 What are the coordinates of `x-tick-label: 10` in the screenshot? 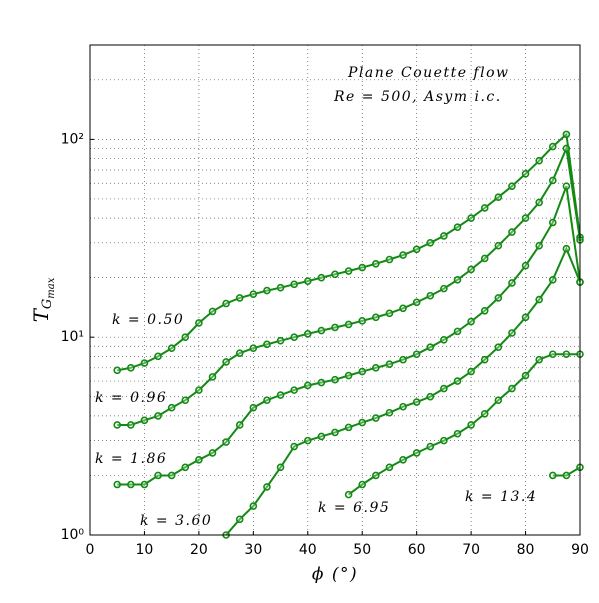 It's located at (145, 550).